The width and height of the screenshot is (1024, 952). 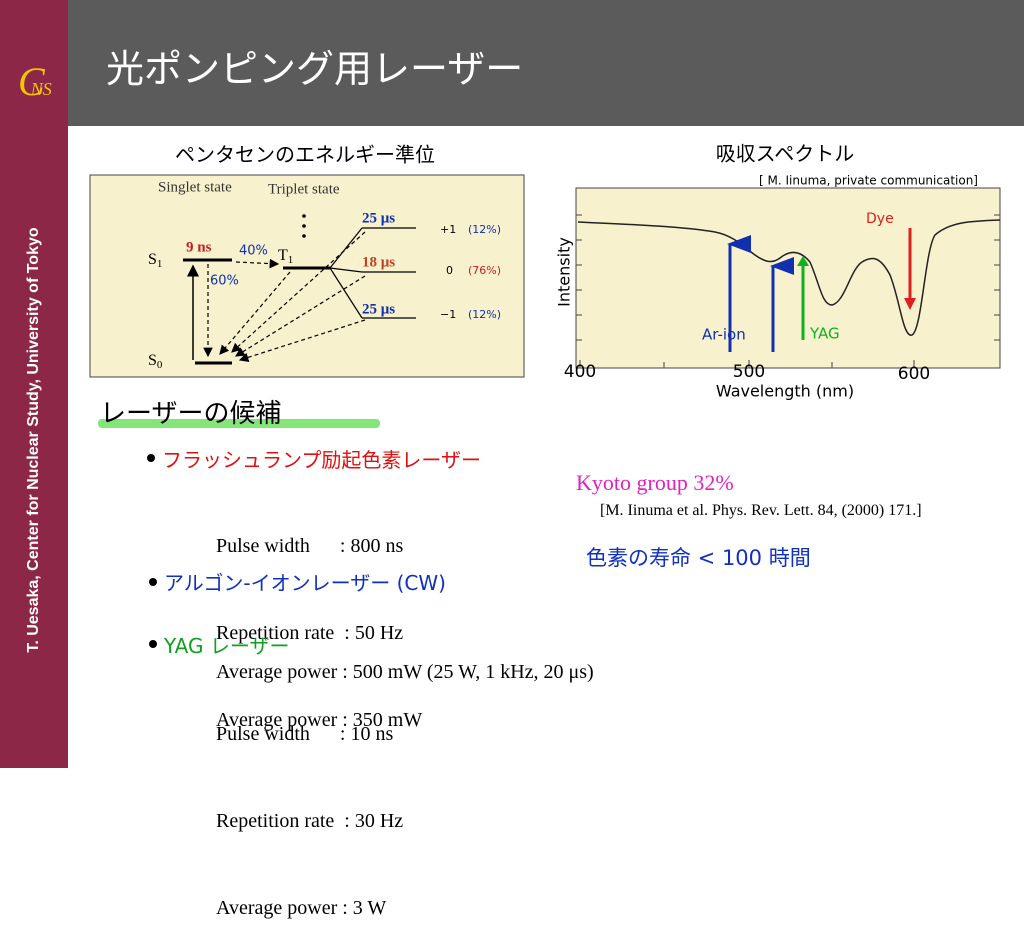 What do you see at coordinates (803, 261) in the screenshot?
I see `yag-arrow-head` at bounding box center [803, 261].